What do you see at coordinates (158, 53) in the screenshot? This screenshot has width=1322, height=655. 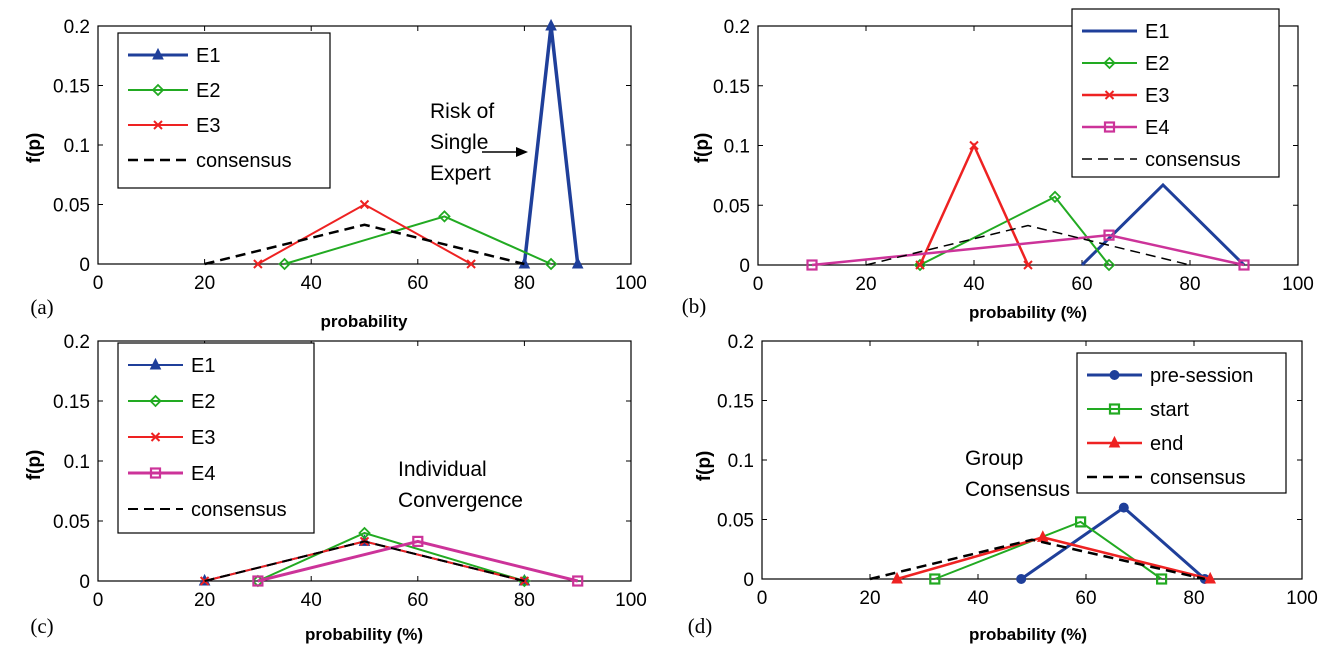 I see `legend-marker-E1` at bounding box center [158, 53].